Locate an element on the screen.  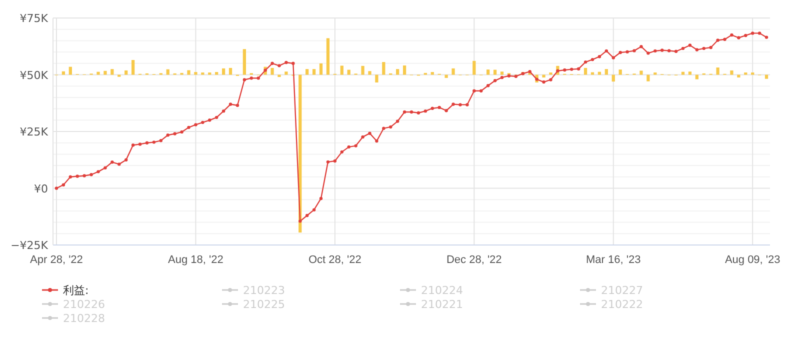
x-tick-label: Dec 28, '22 is located at coordinates (474, 260).